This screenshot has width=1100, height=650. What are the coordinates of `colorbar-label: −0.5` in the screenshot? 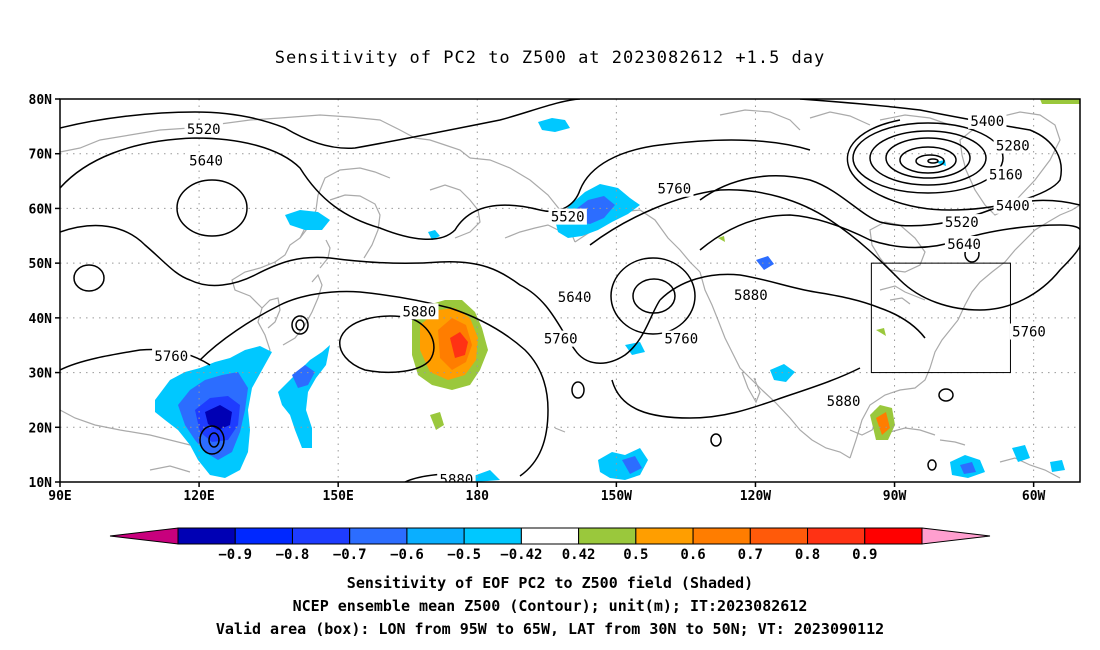 It's located at (464, 555).